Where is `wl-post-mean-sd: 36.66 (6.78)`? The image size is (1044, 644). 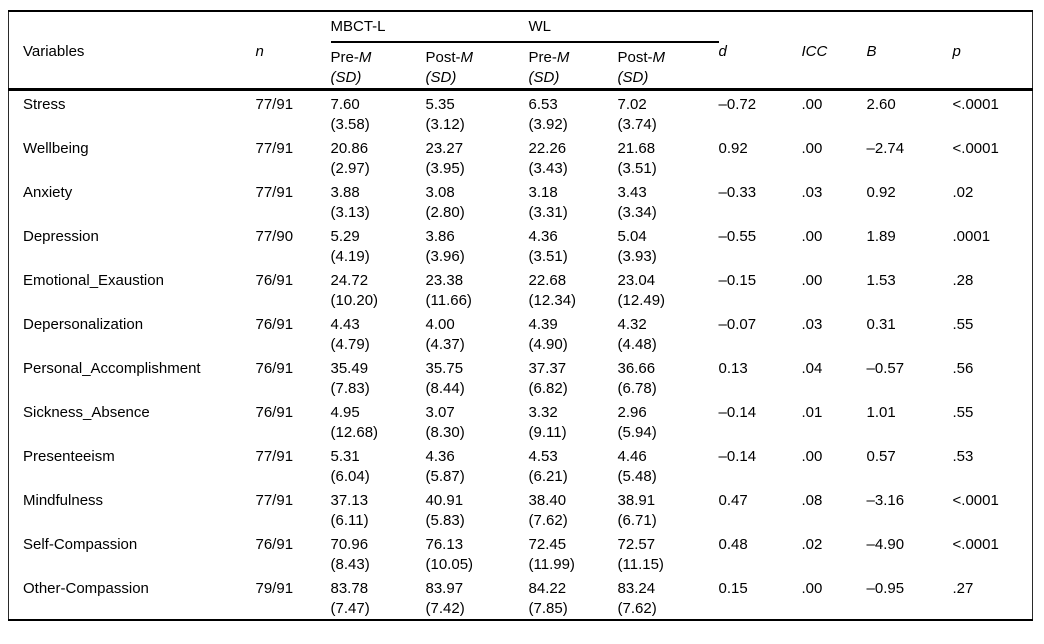 wl-post-mean-sd: 36.66 (6.78) is located at coordinates (637, 378).